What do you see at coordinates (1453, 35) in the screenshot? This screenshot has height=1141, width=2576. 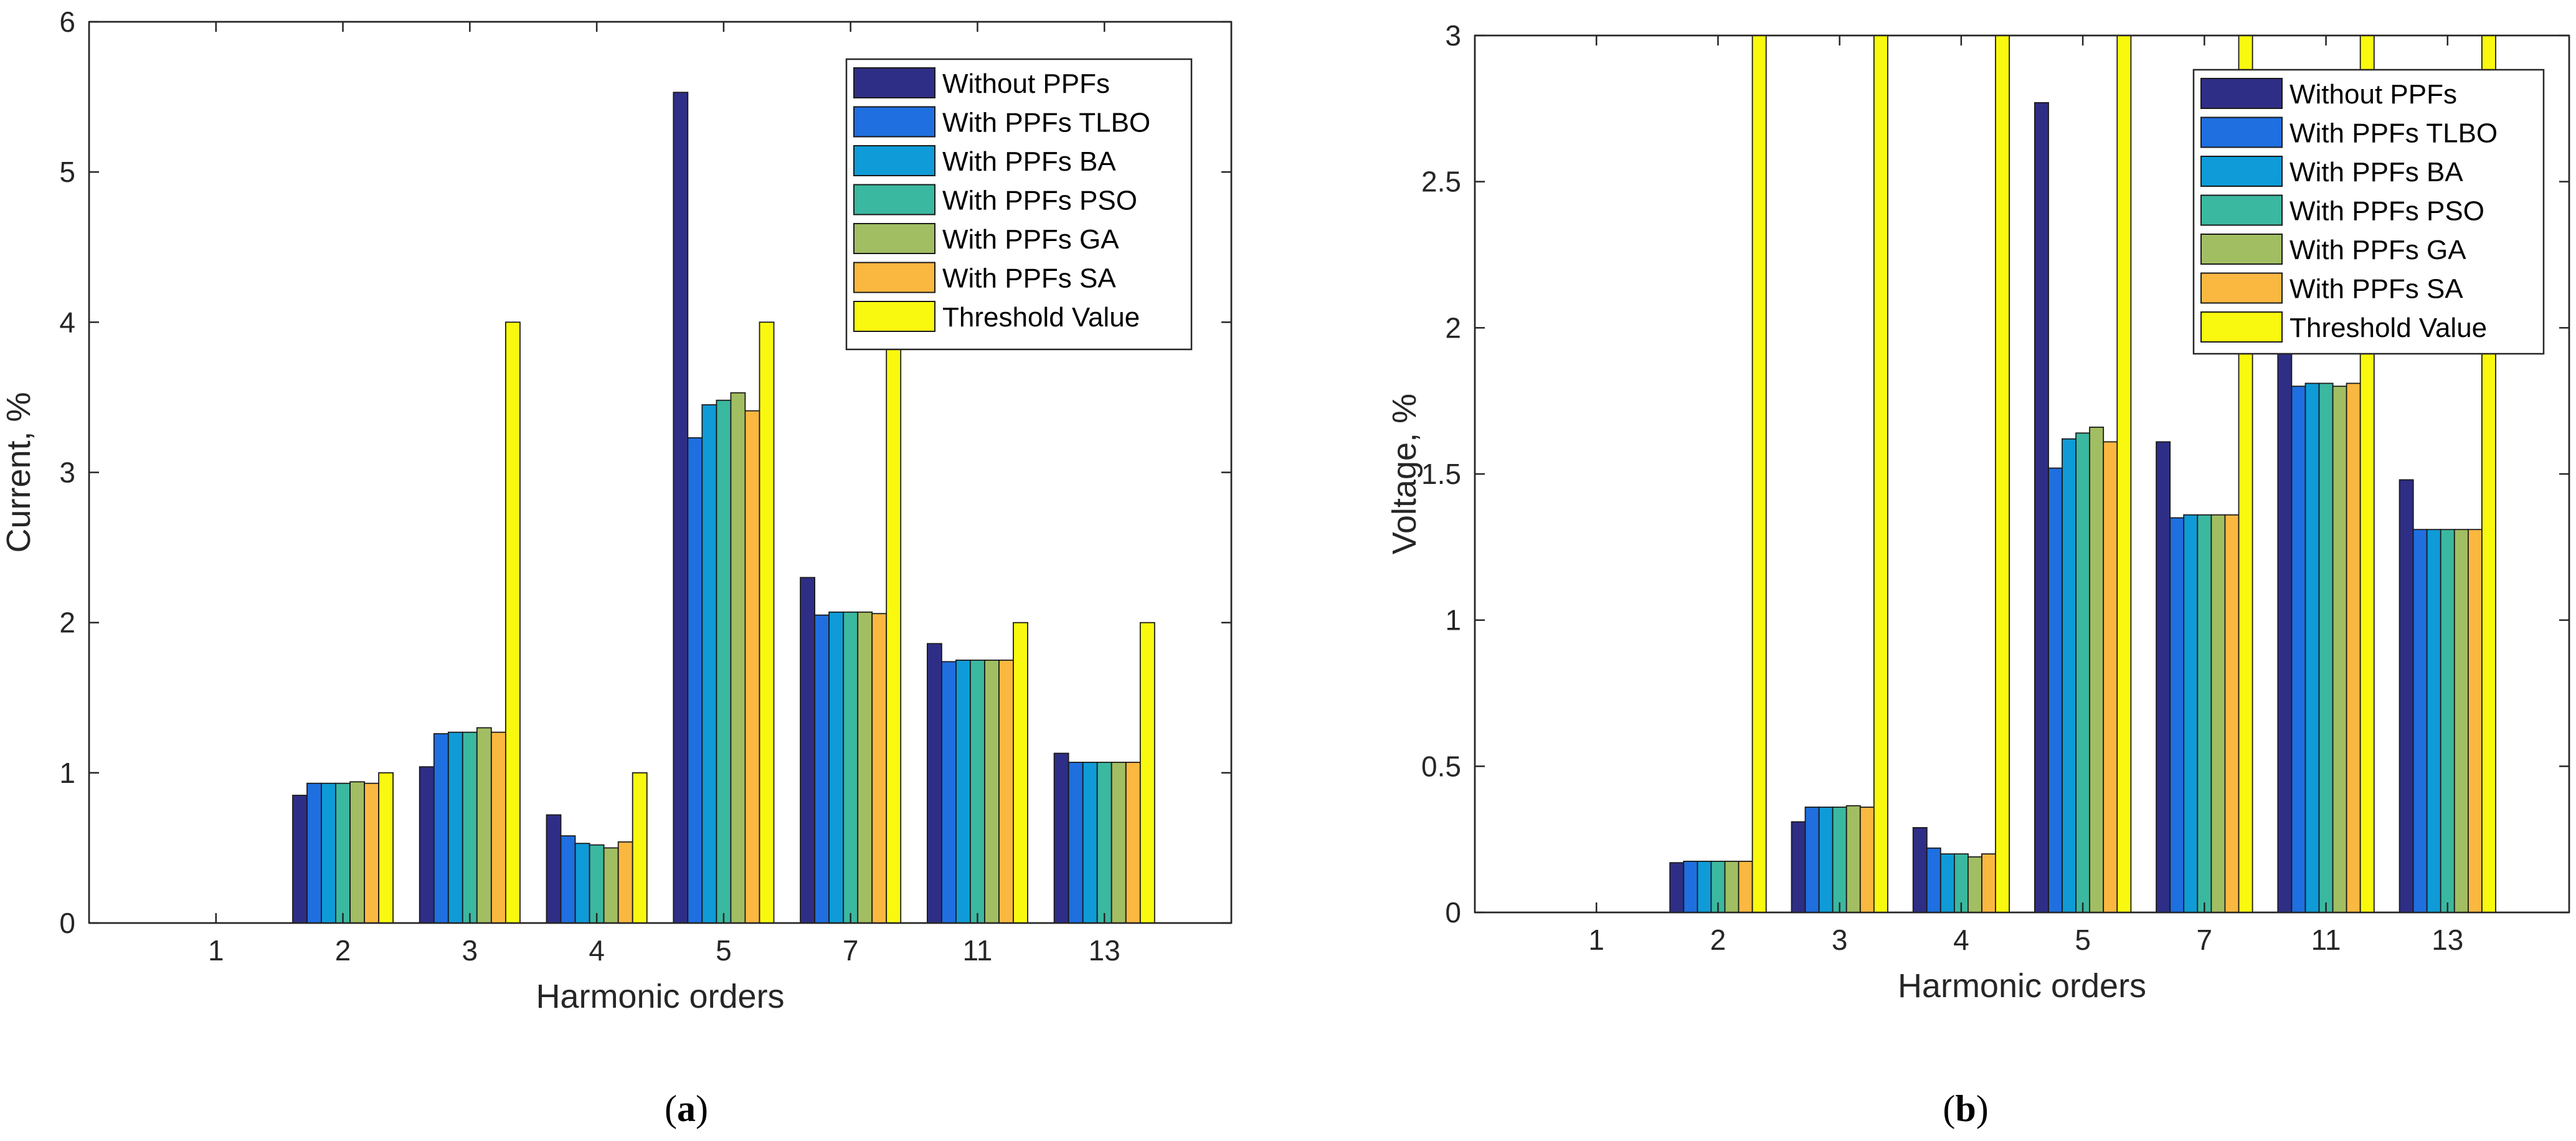 I see `y-tick-label: 3` at bounding box center [1453, 35].